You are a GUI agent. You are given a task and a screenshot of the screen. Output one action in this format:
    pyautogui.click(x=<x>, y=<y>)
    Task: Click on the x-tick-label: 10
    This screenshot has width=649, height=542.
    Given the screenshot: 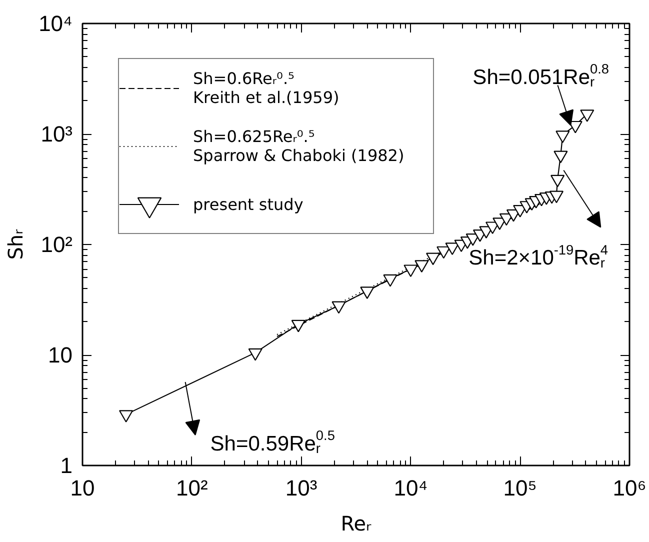 What is the action you would take?
    pyautogui.click(x=82, y=488)
    